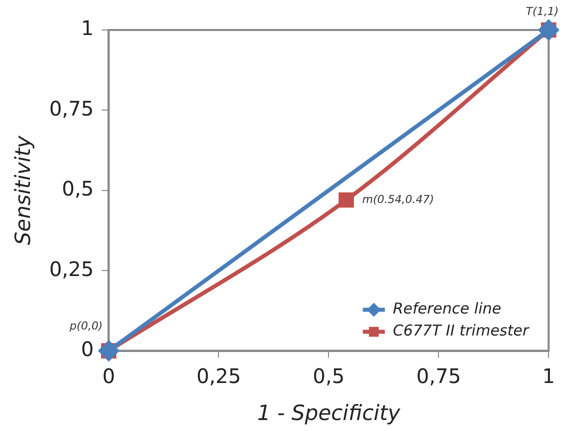 Image resolution: width=563 pixels, height=431 pixels. What do you see at coordinates (71, 108) in the screenshot?
I see `y-tick-label: 0,75` at bounding box center [71, 108].